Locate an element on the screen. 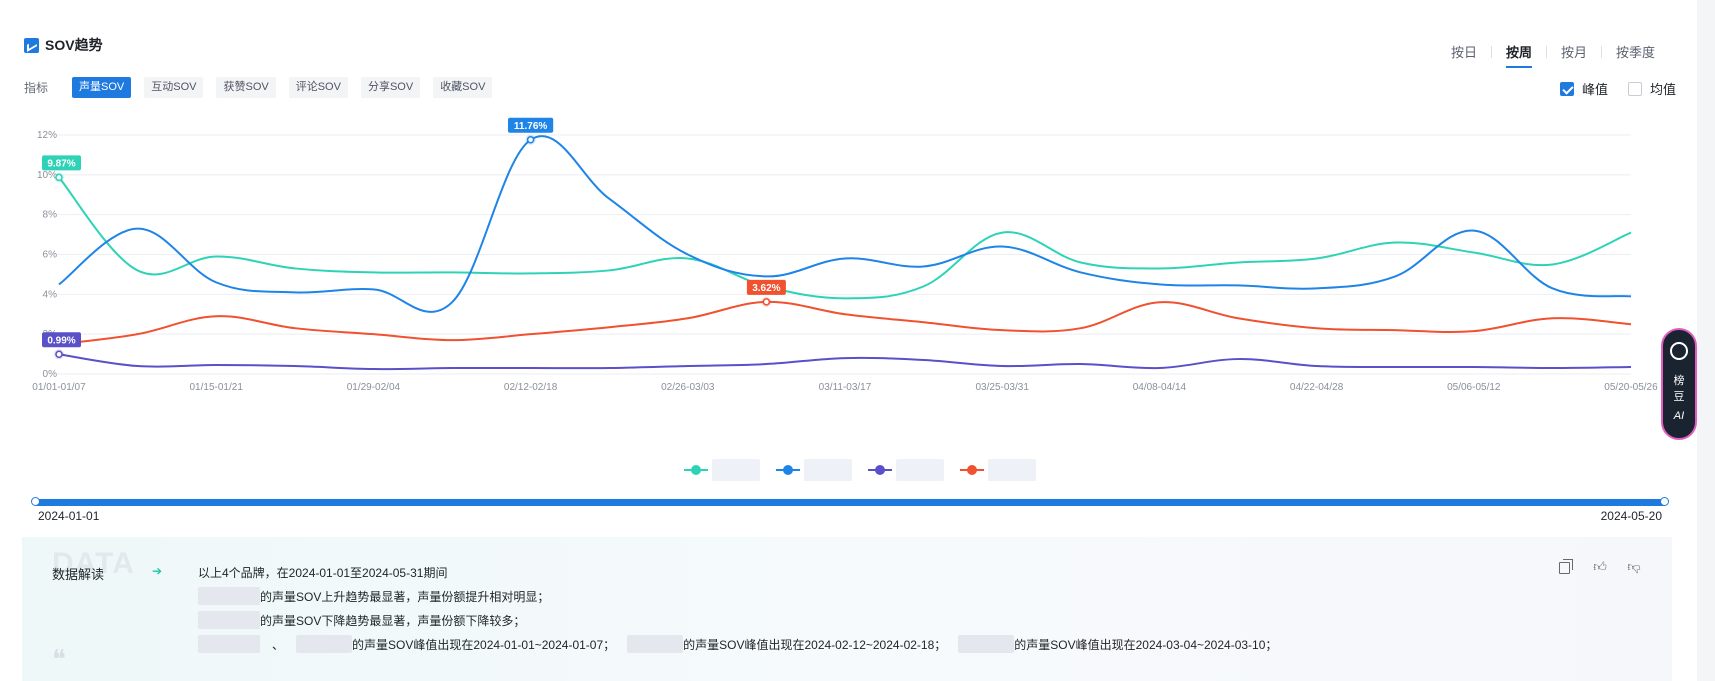 The width and height of the screenshot is (1715, 681). average-checkbox is located at coordinates (1634, 88).